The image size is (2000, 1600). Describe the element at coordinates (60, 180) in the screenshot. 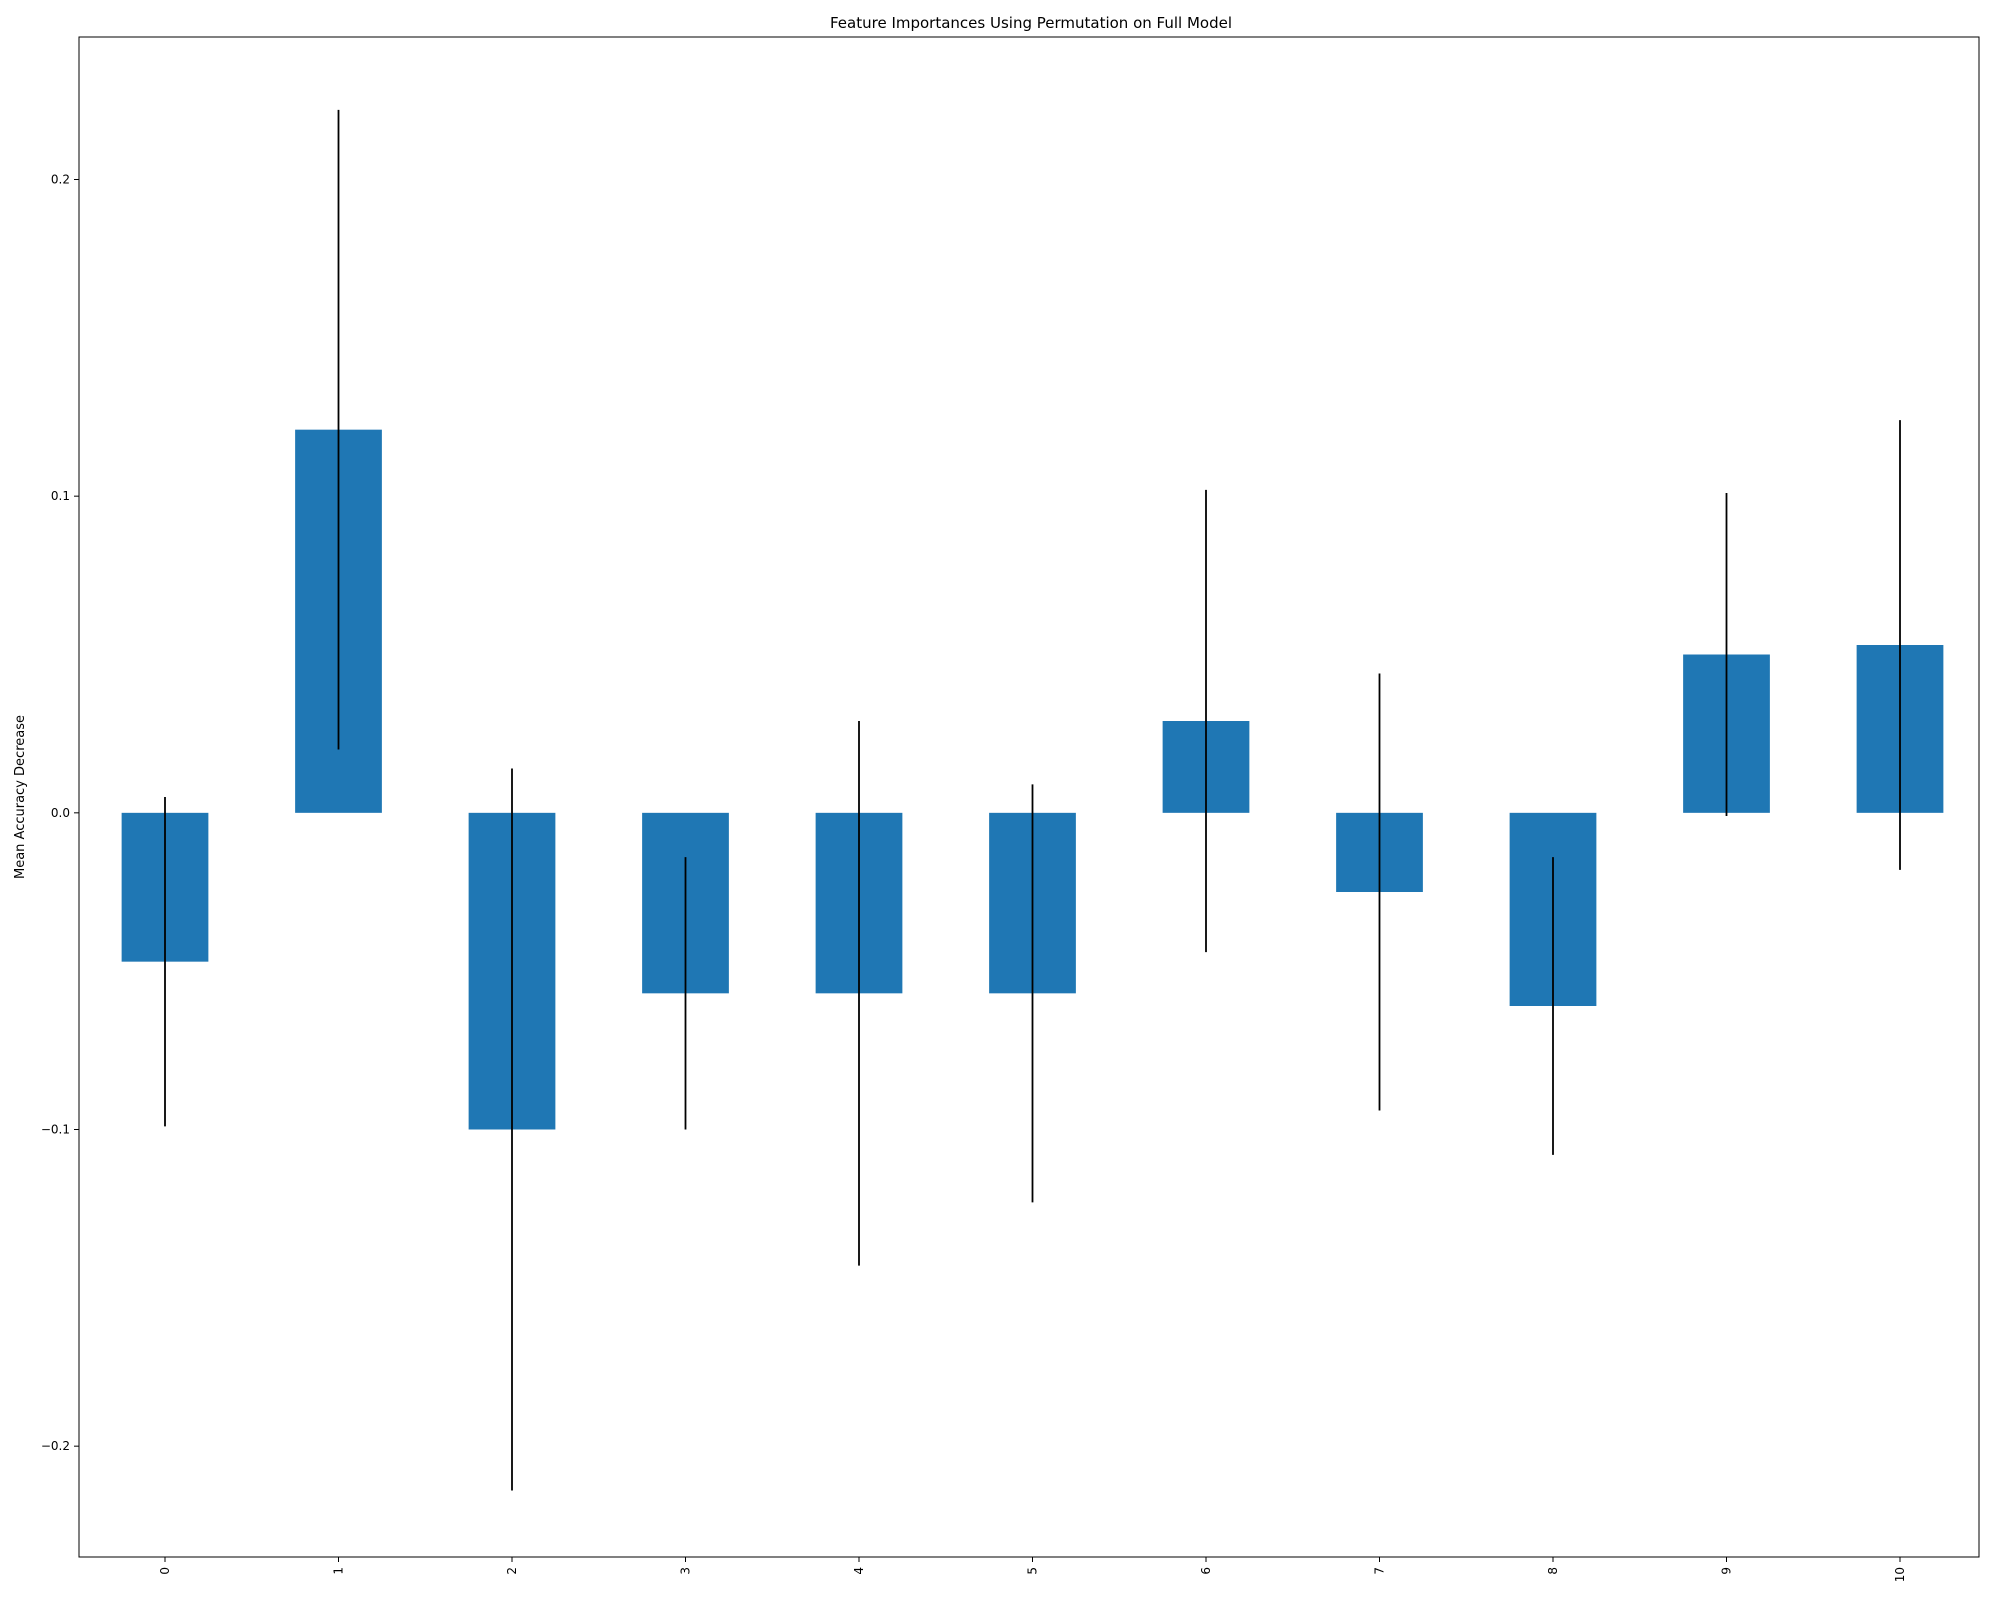

I see `y-tick-label: 0.2` at that location.